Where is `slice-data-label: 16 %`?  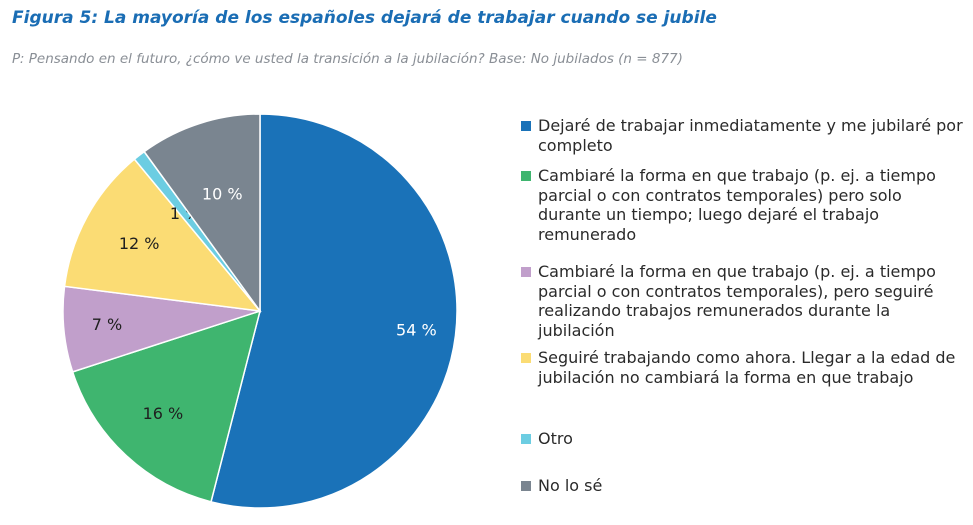
slice-data-label: 16 % is located at coordinates (163, 413).